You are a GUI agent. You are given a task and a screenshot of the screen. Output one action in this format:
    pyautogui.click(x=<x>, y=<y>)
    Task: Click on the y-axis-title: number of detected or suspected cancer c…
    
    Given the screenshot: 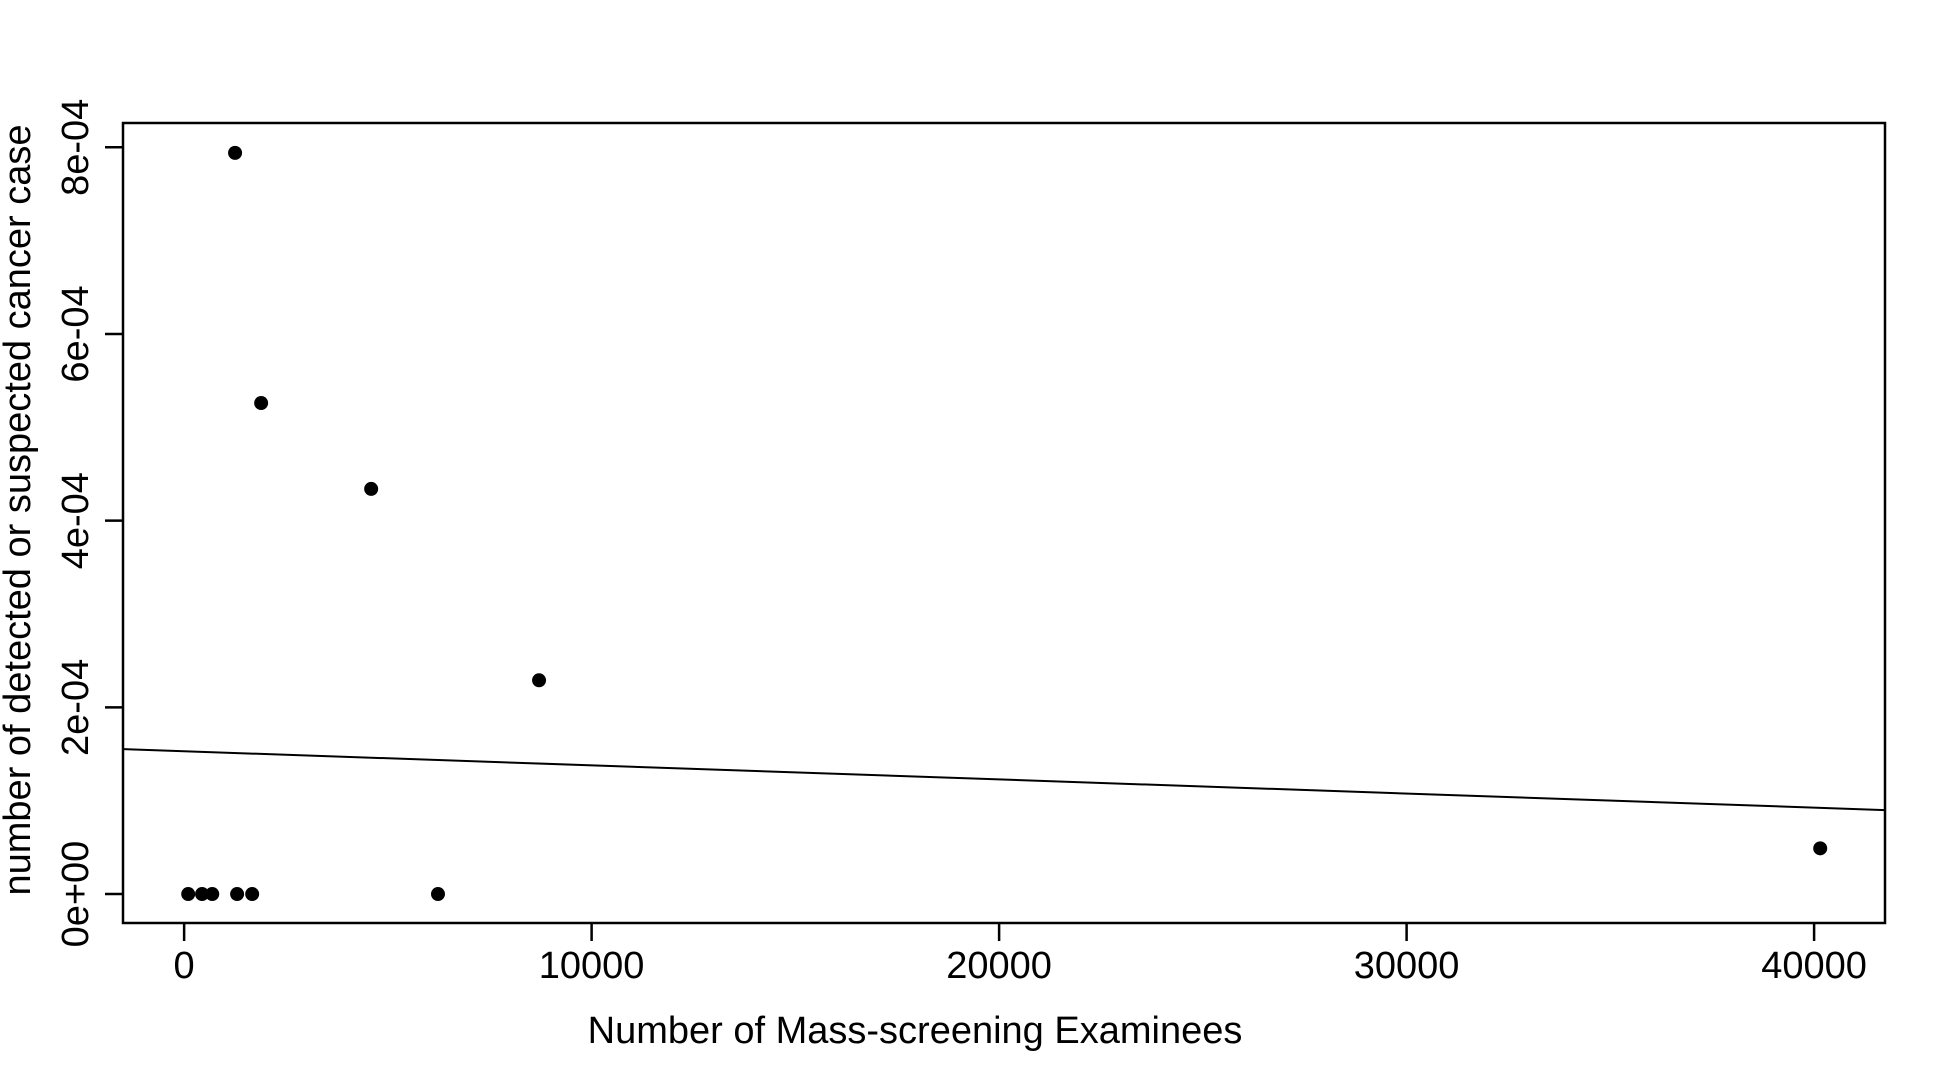 What is the action you would take?
    pyautogui.click(x=19, y=509)
    